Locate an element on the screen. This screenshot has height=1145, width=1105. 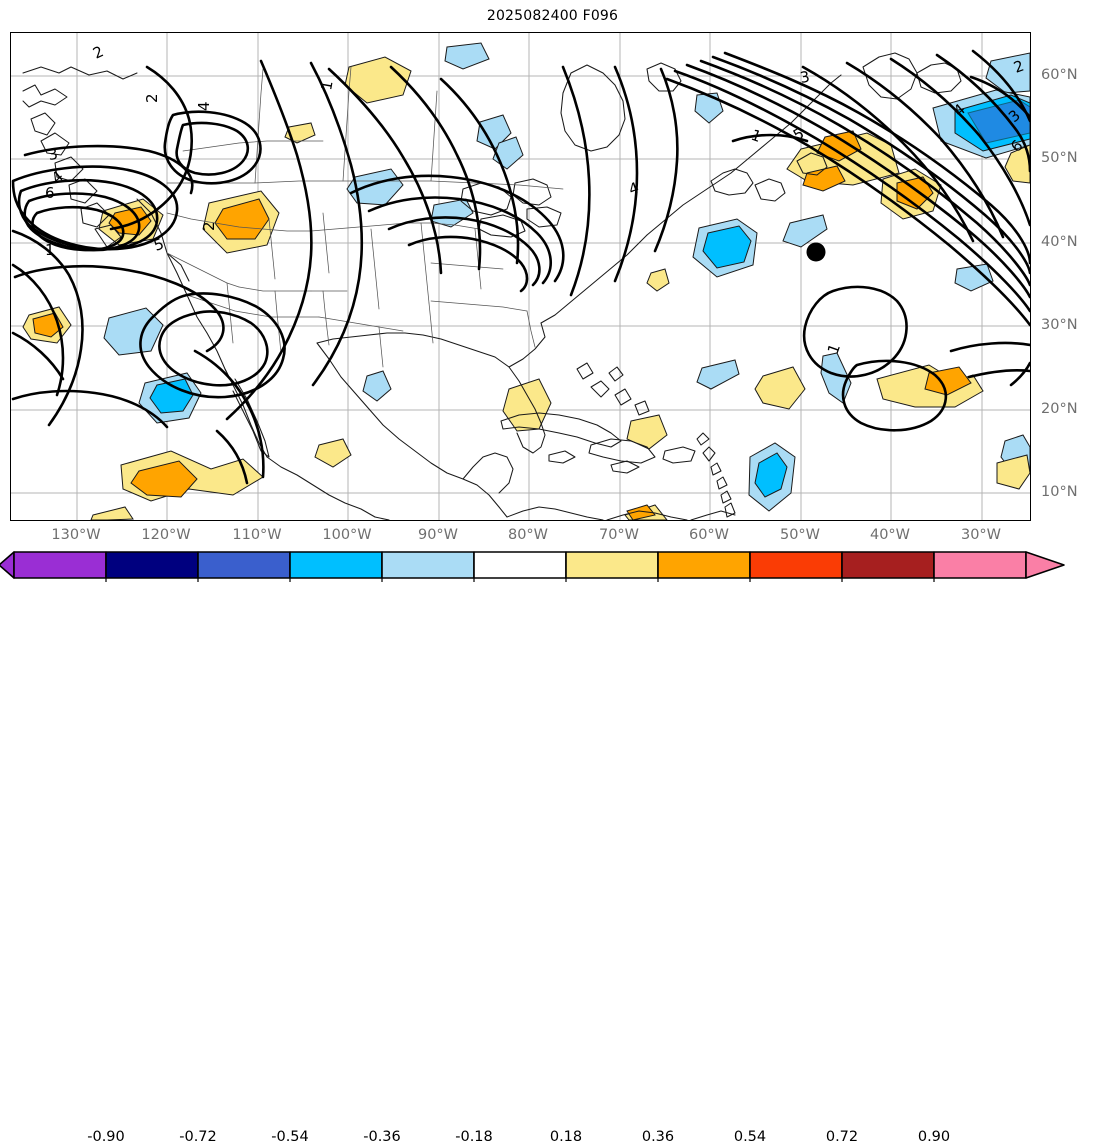
lat-tick-label: 20°N is located at coordinates (1059, 409).